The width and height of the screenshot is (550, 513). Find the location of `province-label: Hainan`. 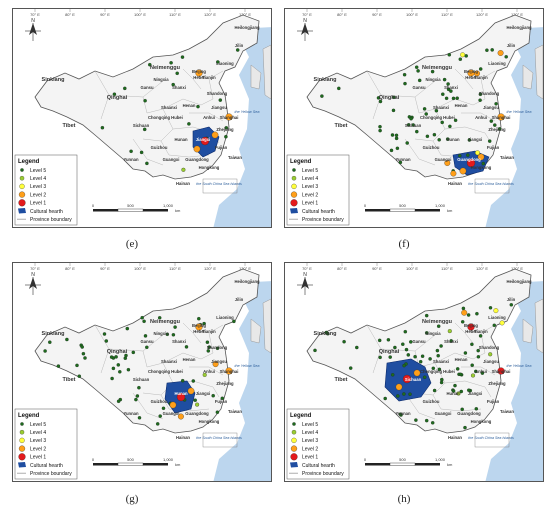

province-label: Hainan is located at coordinates (455, 183).